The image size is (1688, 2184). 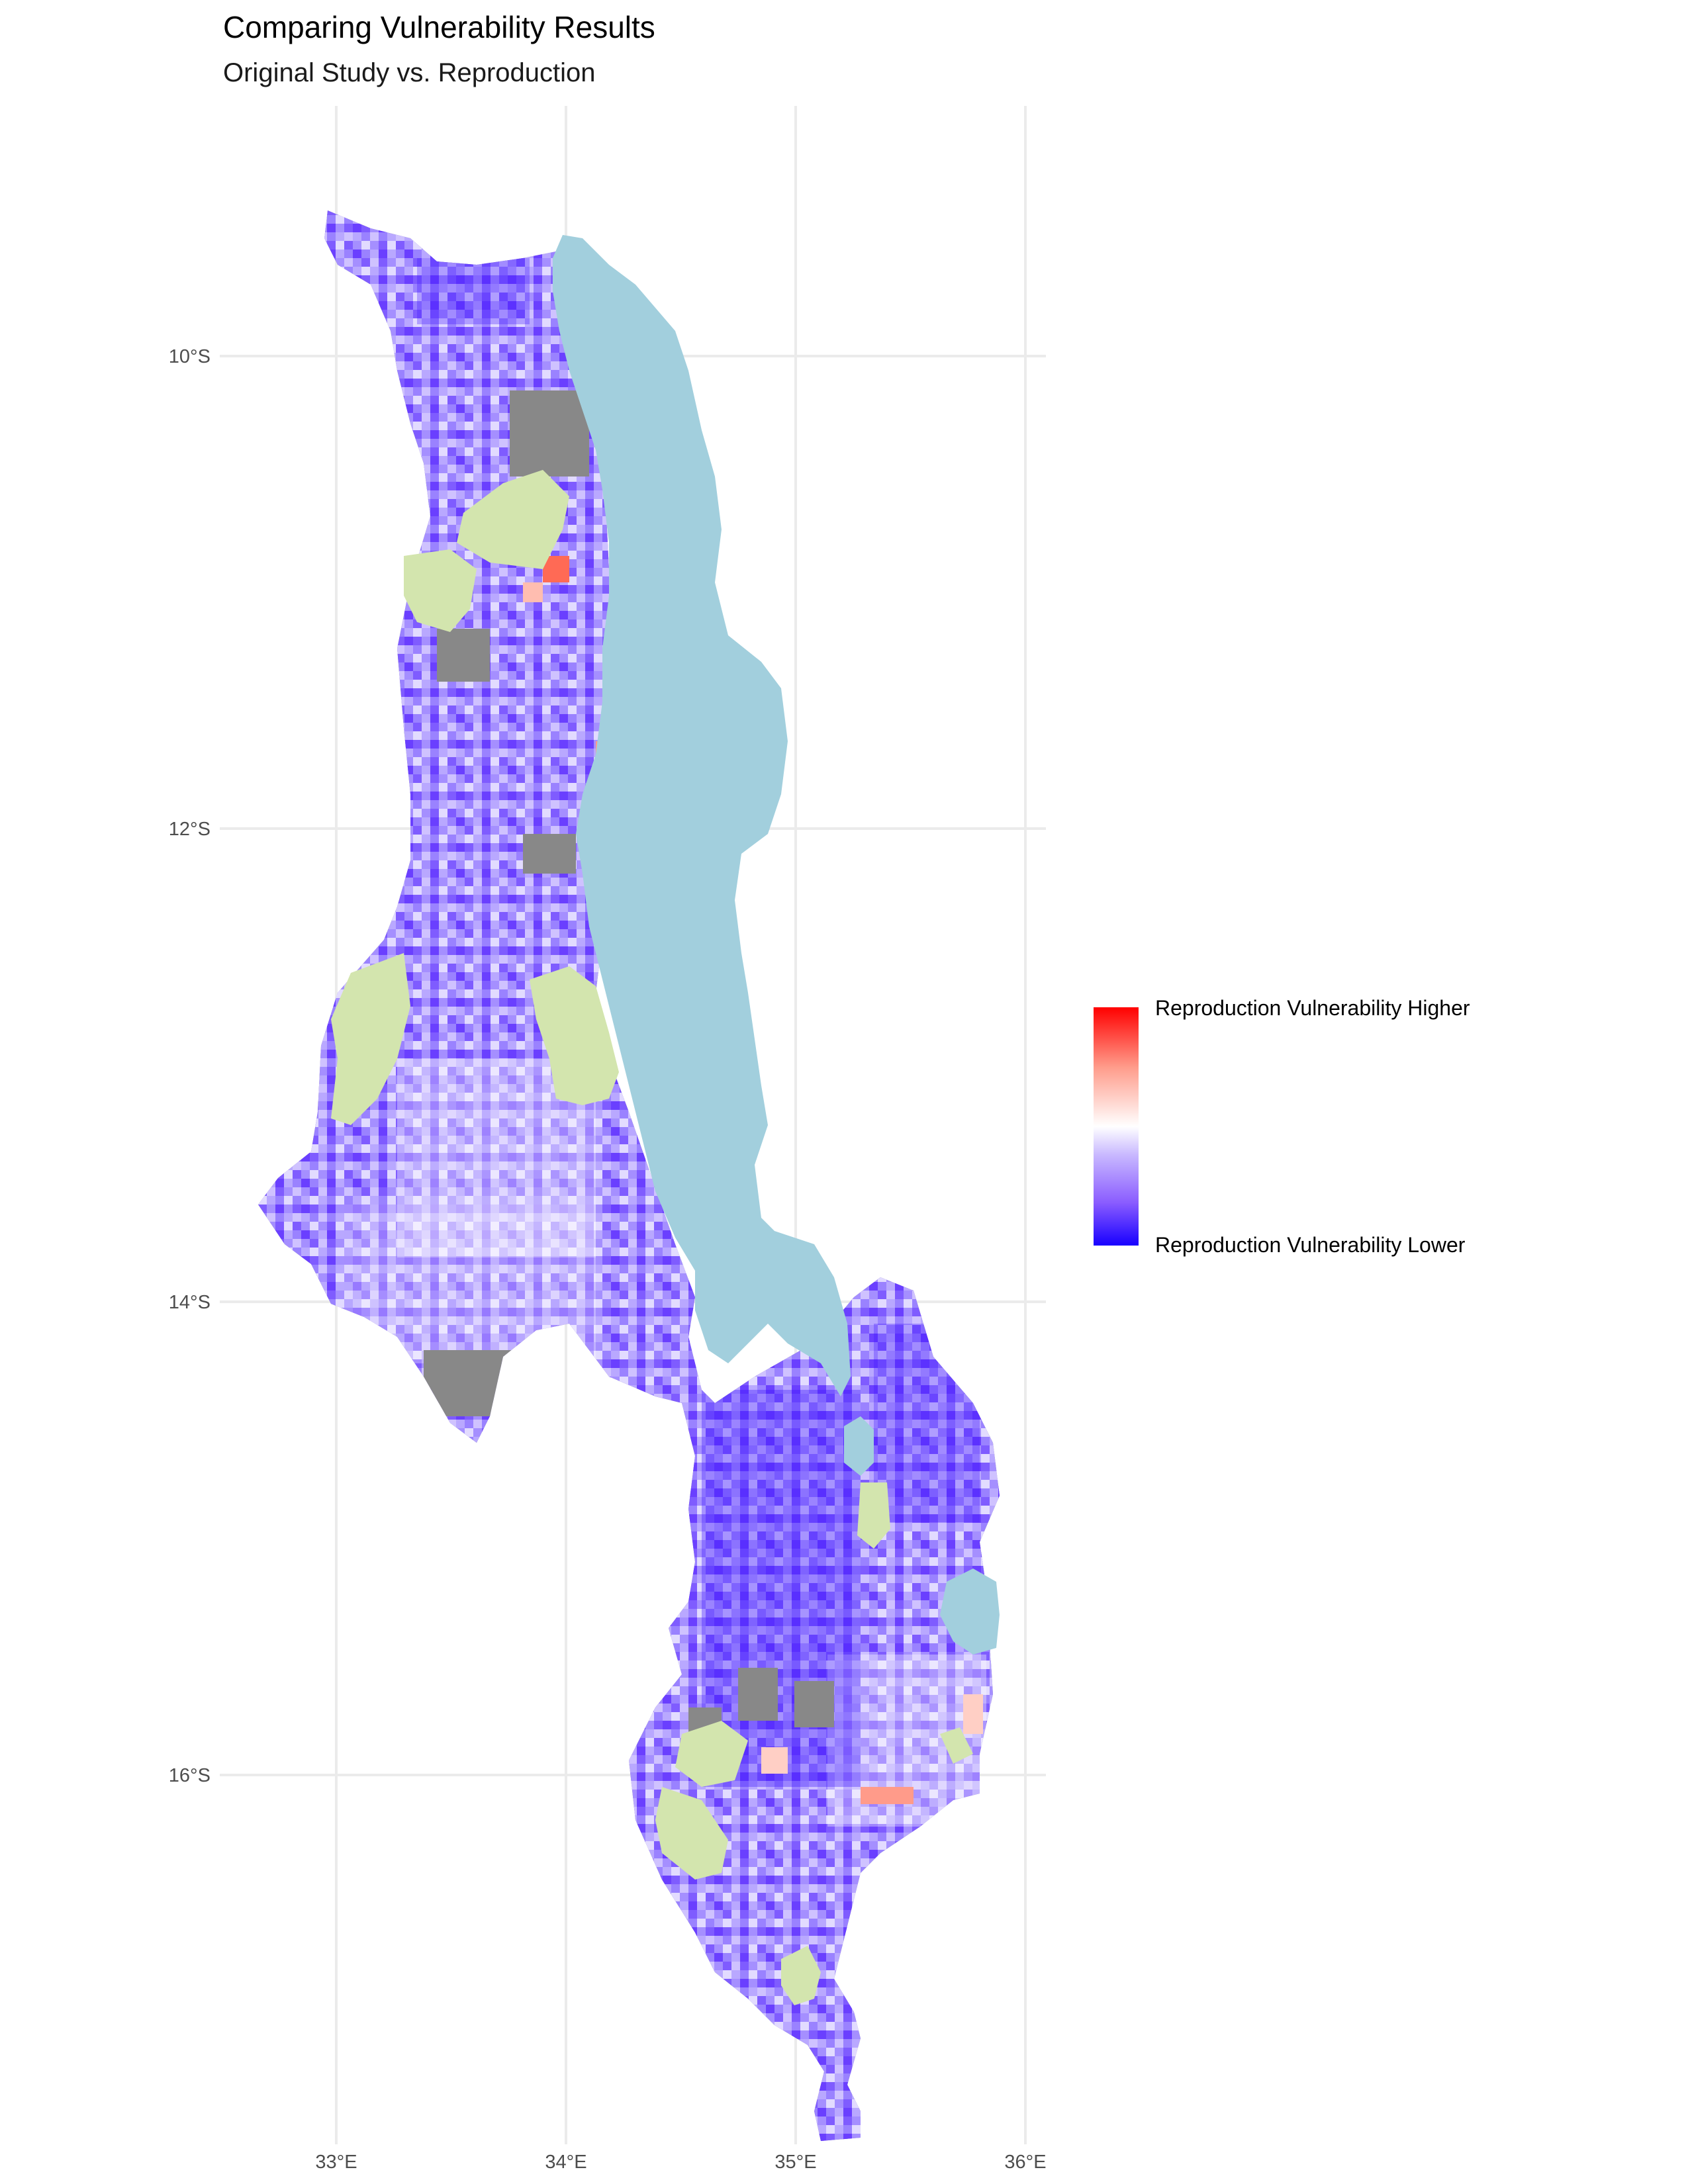 I want to click on x-tick-label: 33°E, so click(x=336, y=2162).